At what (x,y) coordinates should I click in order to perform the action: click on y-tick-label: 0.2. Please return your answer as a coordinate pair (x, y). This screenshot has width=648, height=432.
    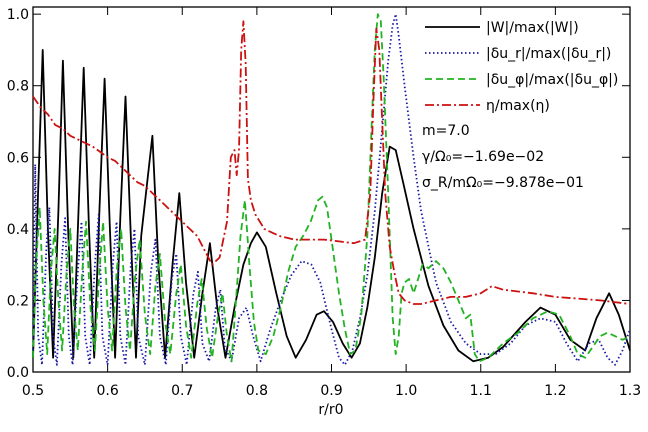
    Looking at the image, I should click on (18, 301).